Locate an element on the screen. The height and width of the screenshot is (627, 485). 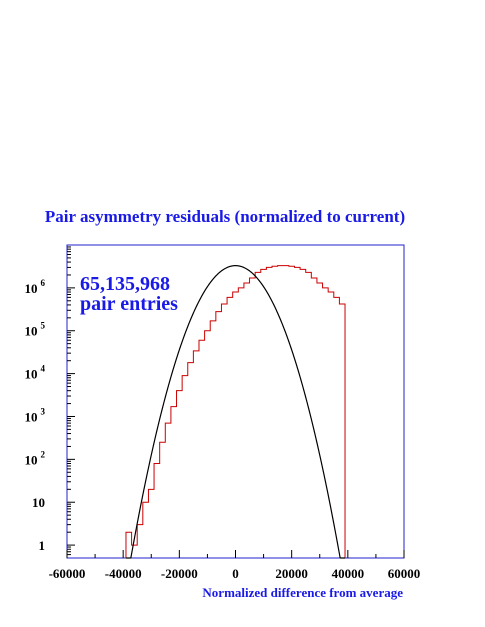
x-tick-label: -40000 is located at coordinates (123, 573).